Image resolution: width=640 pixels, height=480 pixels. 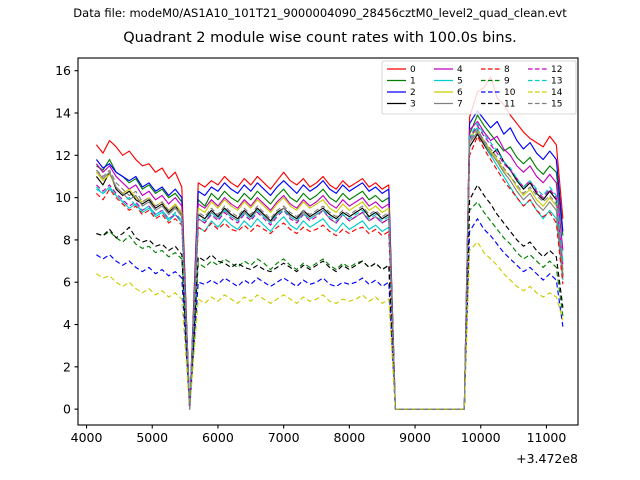 I want to click on legend-label-2: 2, so click(x=413, y=93).